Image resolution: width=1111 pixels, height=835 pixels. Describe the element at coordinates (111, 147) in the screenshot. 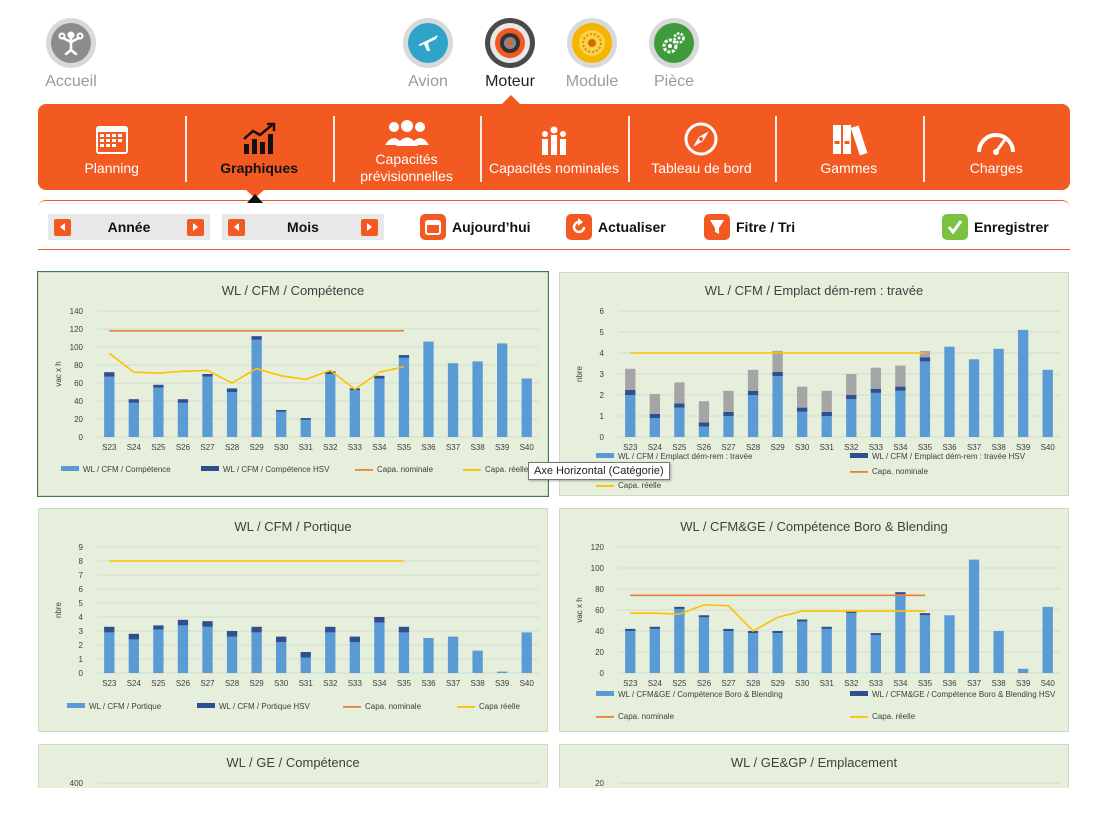

I see `module-planning: Planning` at that location.